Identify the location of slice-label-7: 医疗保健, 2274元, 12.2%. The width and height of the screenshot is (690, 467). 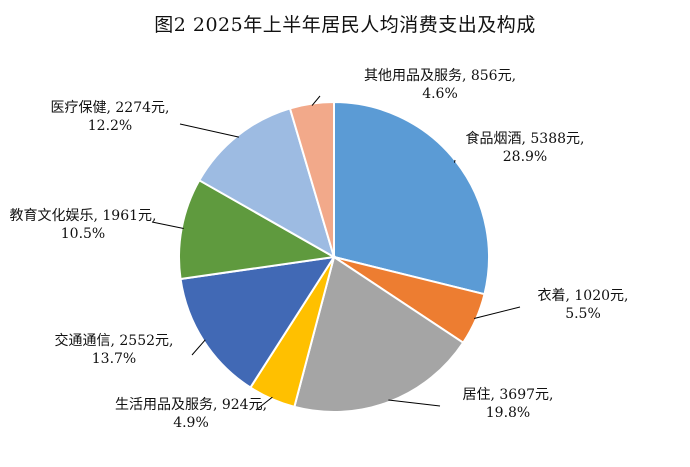
(110, 117).